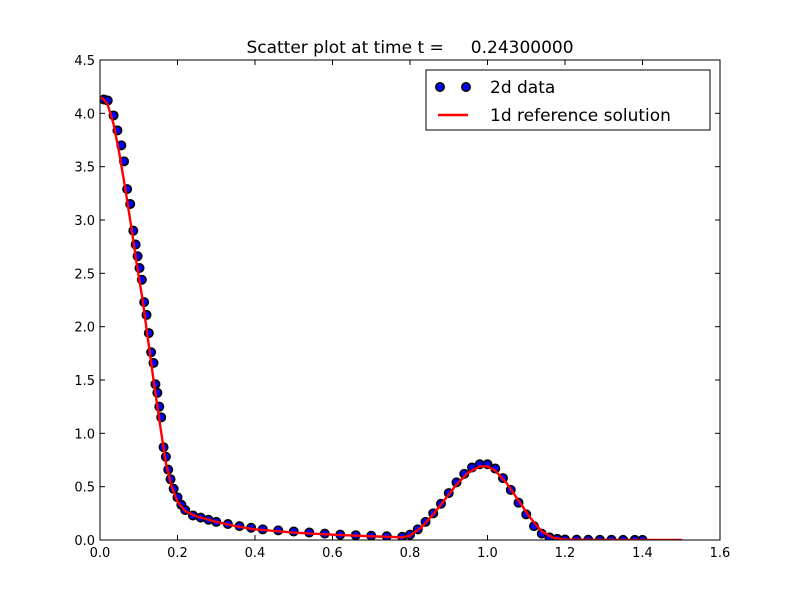 The width and height of the screenshot is (800, 600). I want to click on x-tick-label: 1.2, so click(565, 553).